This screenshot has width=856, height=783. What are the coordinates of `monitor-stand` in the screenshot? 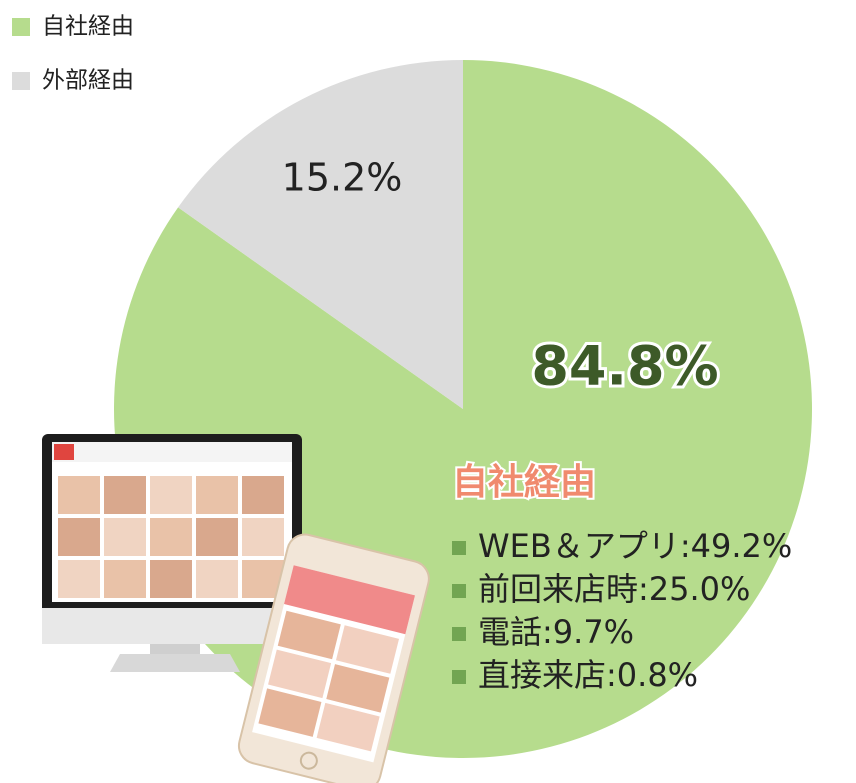 It's located at (175, 663).